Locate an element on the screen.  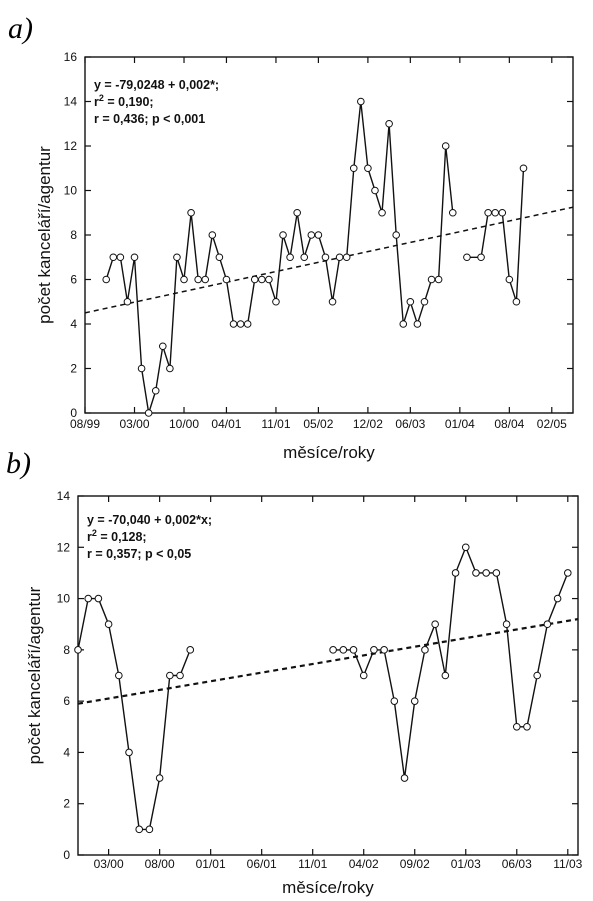
y-tick-label: 14 is located at coordinates (71, 102).